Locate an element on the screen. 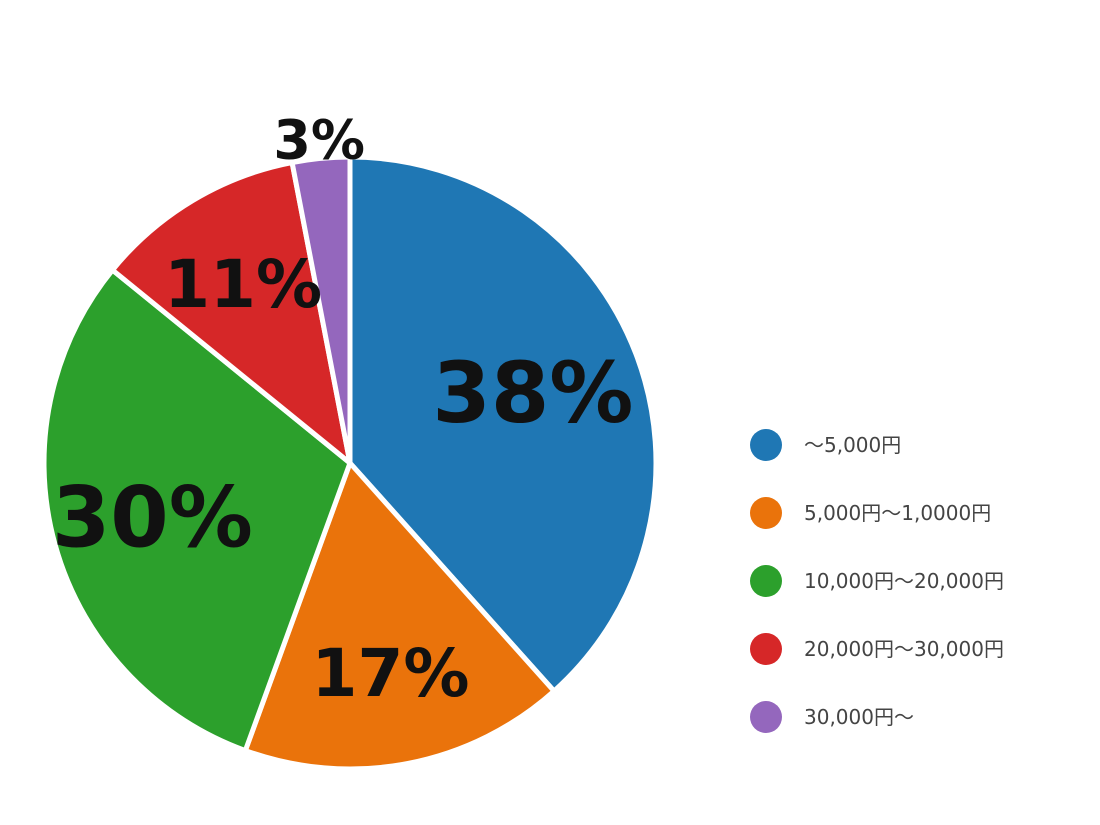 The width and height of the screenshot is (1100, 825). legend-label-3: 10,000円〜20,000円 is located at coordinates (904, 581).